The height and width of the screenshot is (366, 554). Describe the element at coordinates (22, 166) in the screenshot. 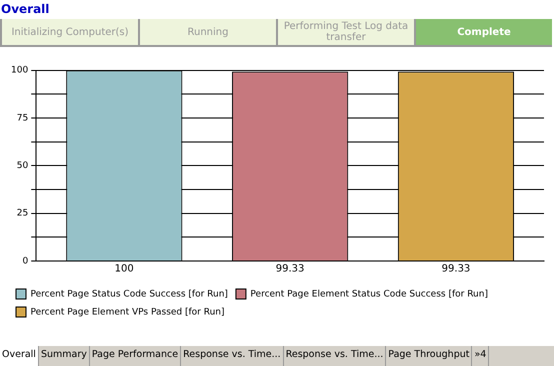

I see `y-tick-label: 50` at that location.